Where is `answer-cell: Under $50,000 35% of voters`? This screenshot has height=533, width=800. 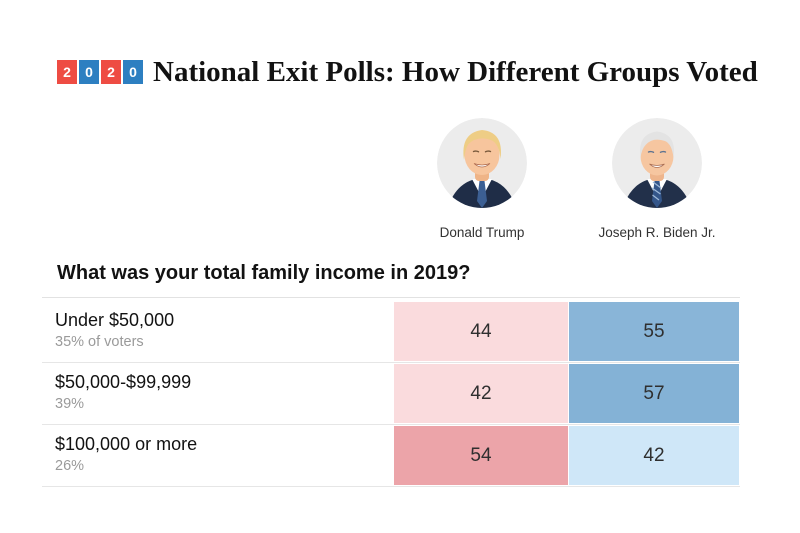
answer-cell: Under $50,000 35% of voters is located at coordinates (217, 331).